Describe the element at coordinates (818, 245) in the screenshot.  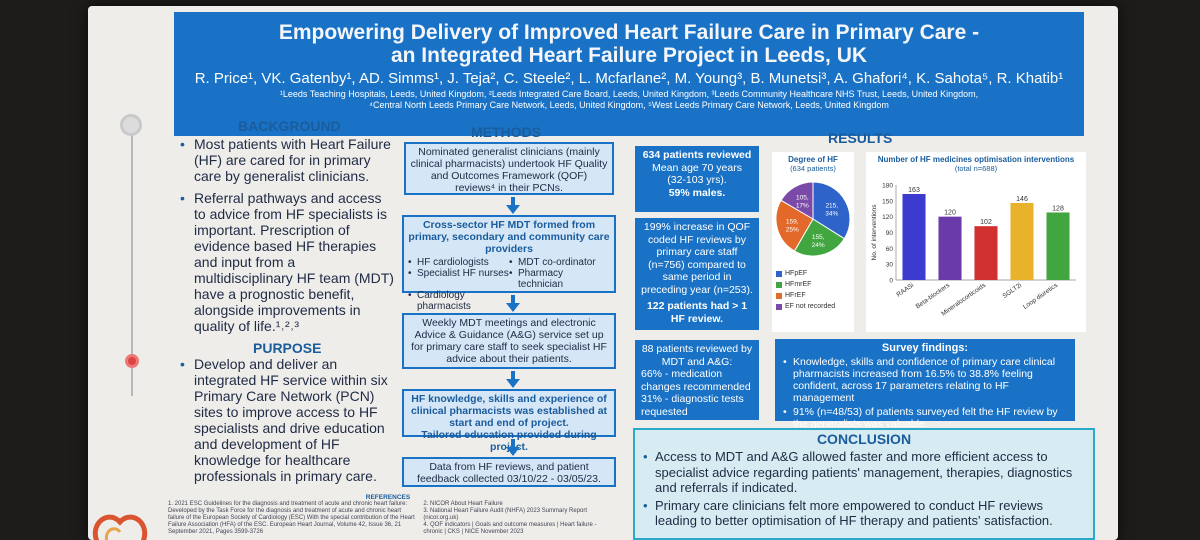
I see `pie-slice-label: 24%` at that location.